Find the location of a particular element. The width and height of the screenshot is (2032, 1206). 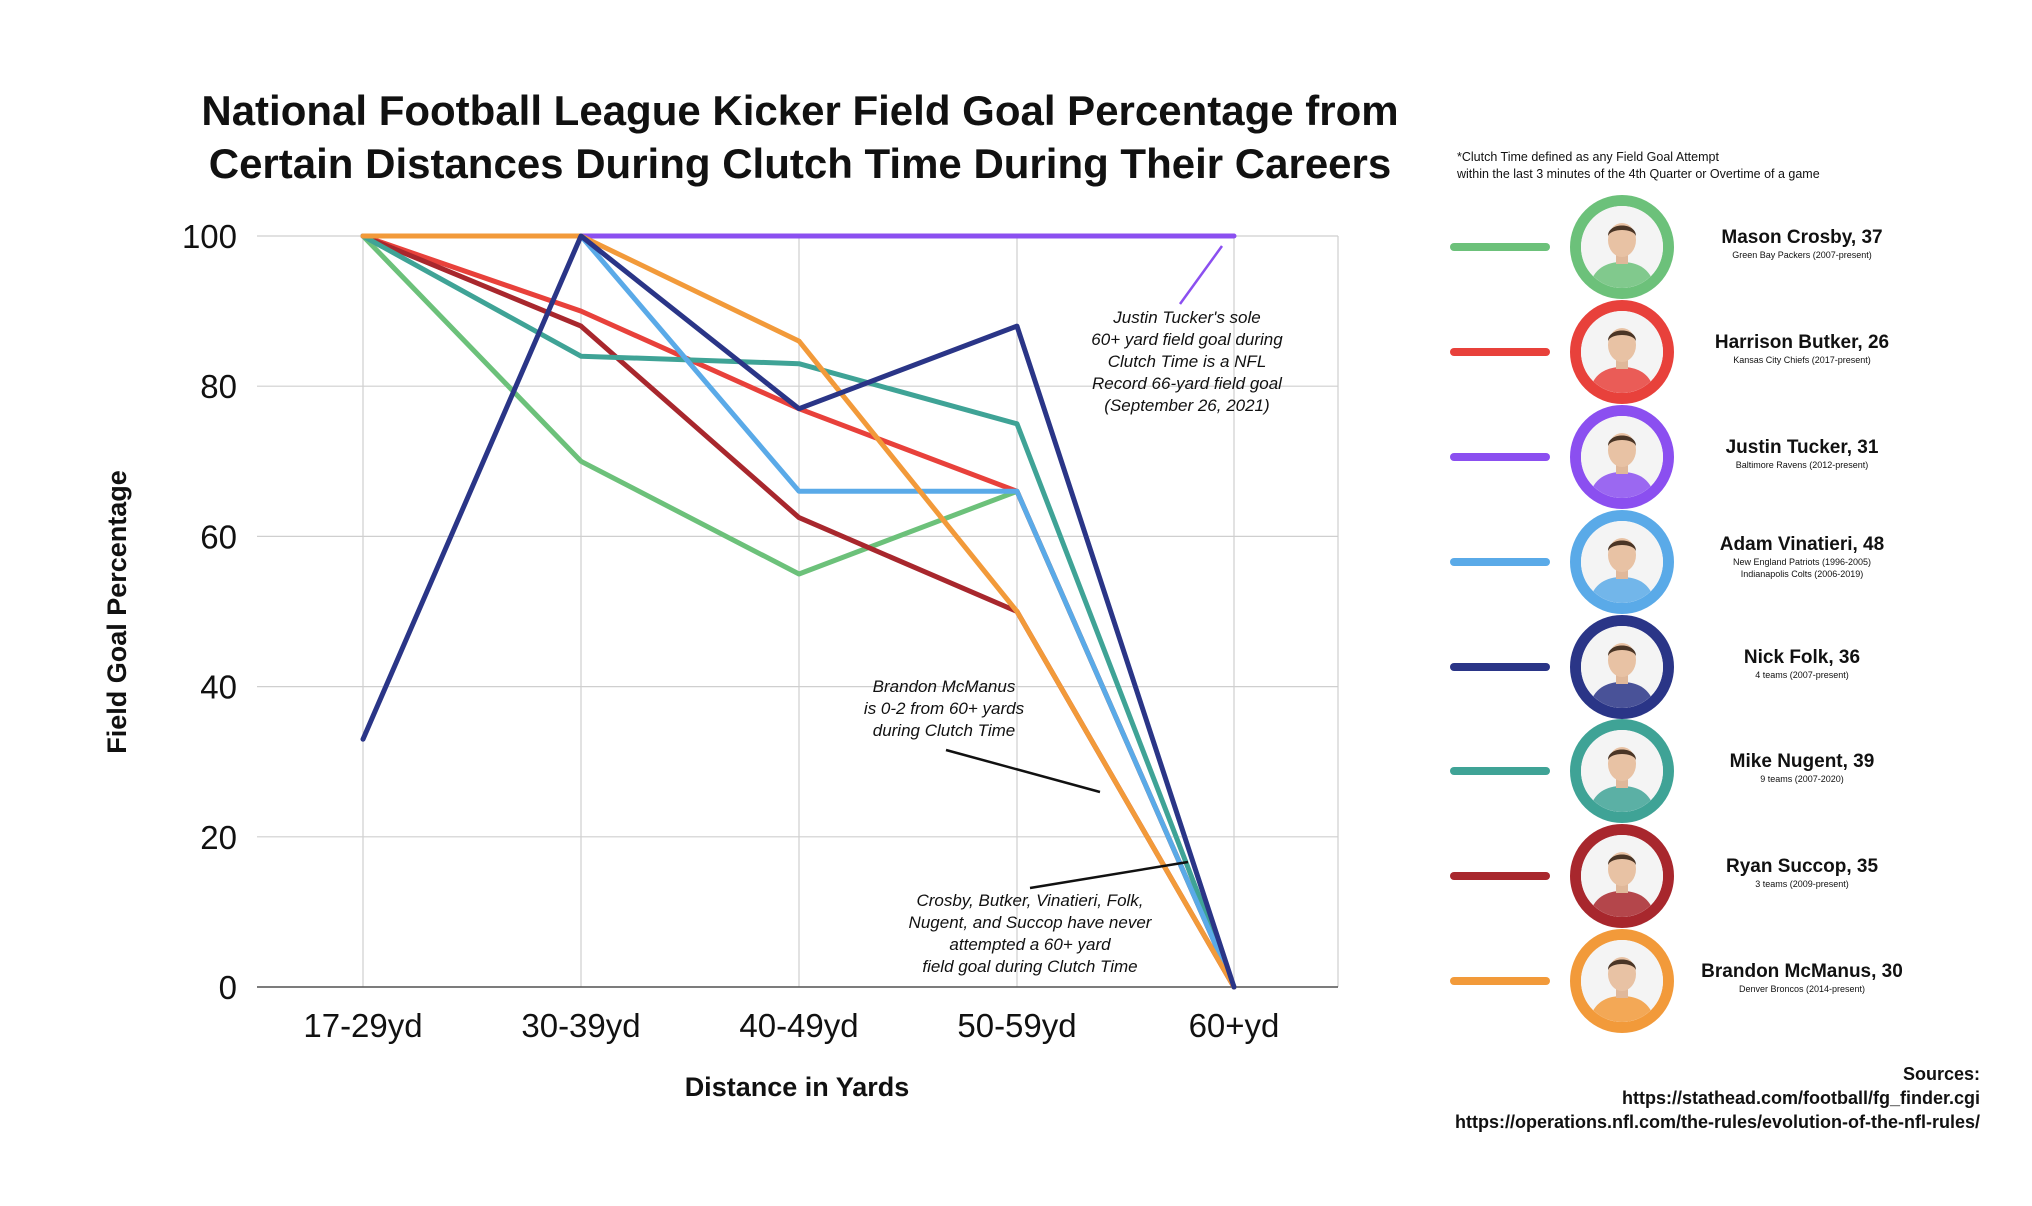

annotation-text: Crosby, Butker, Vinatieri, Folk, is located at coordinates (1029, 900).